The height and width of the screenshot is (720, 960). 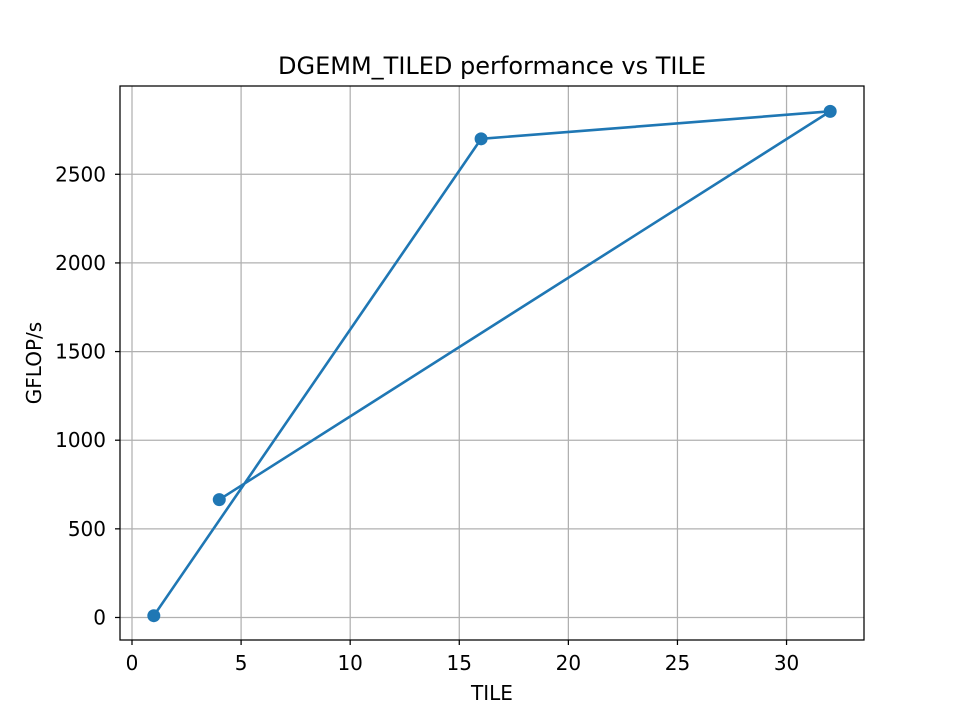 I want to click on x-axis-ticks: 0 5 10 15 20 25 30, so click(x=462, y=657).